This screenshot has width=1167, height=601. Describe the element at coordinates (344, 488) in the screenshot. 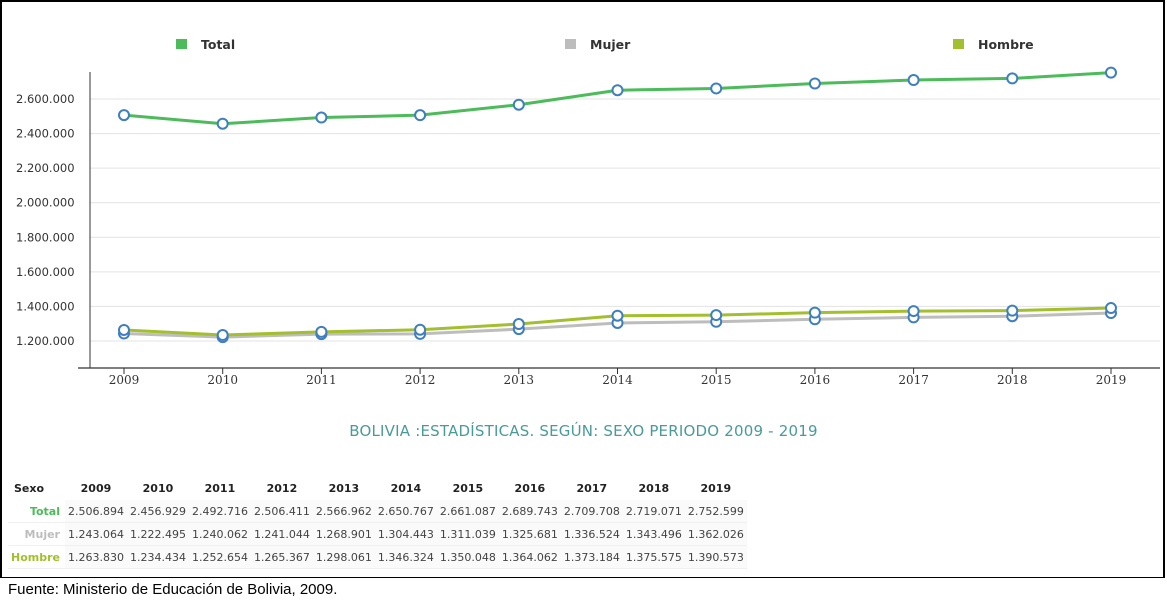

I see `table-header-year: 2013` at that location.